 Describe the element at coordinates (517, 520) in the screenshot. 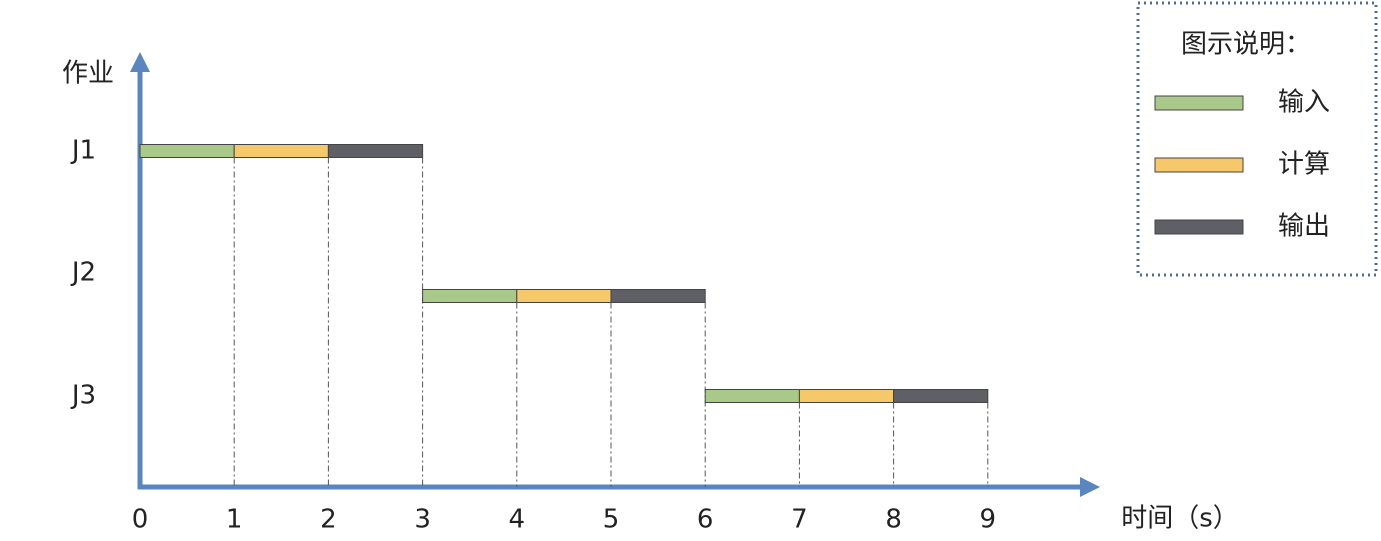

I see `x-tick-label: 4` at that location.